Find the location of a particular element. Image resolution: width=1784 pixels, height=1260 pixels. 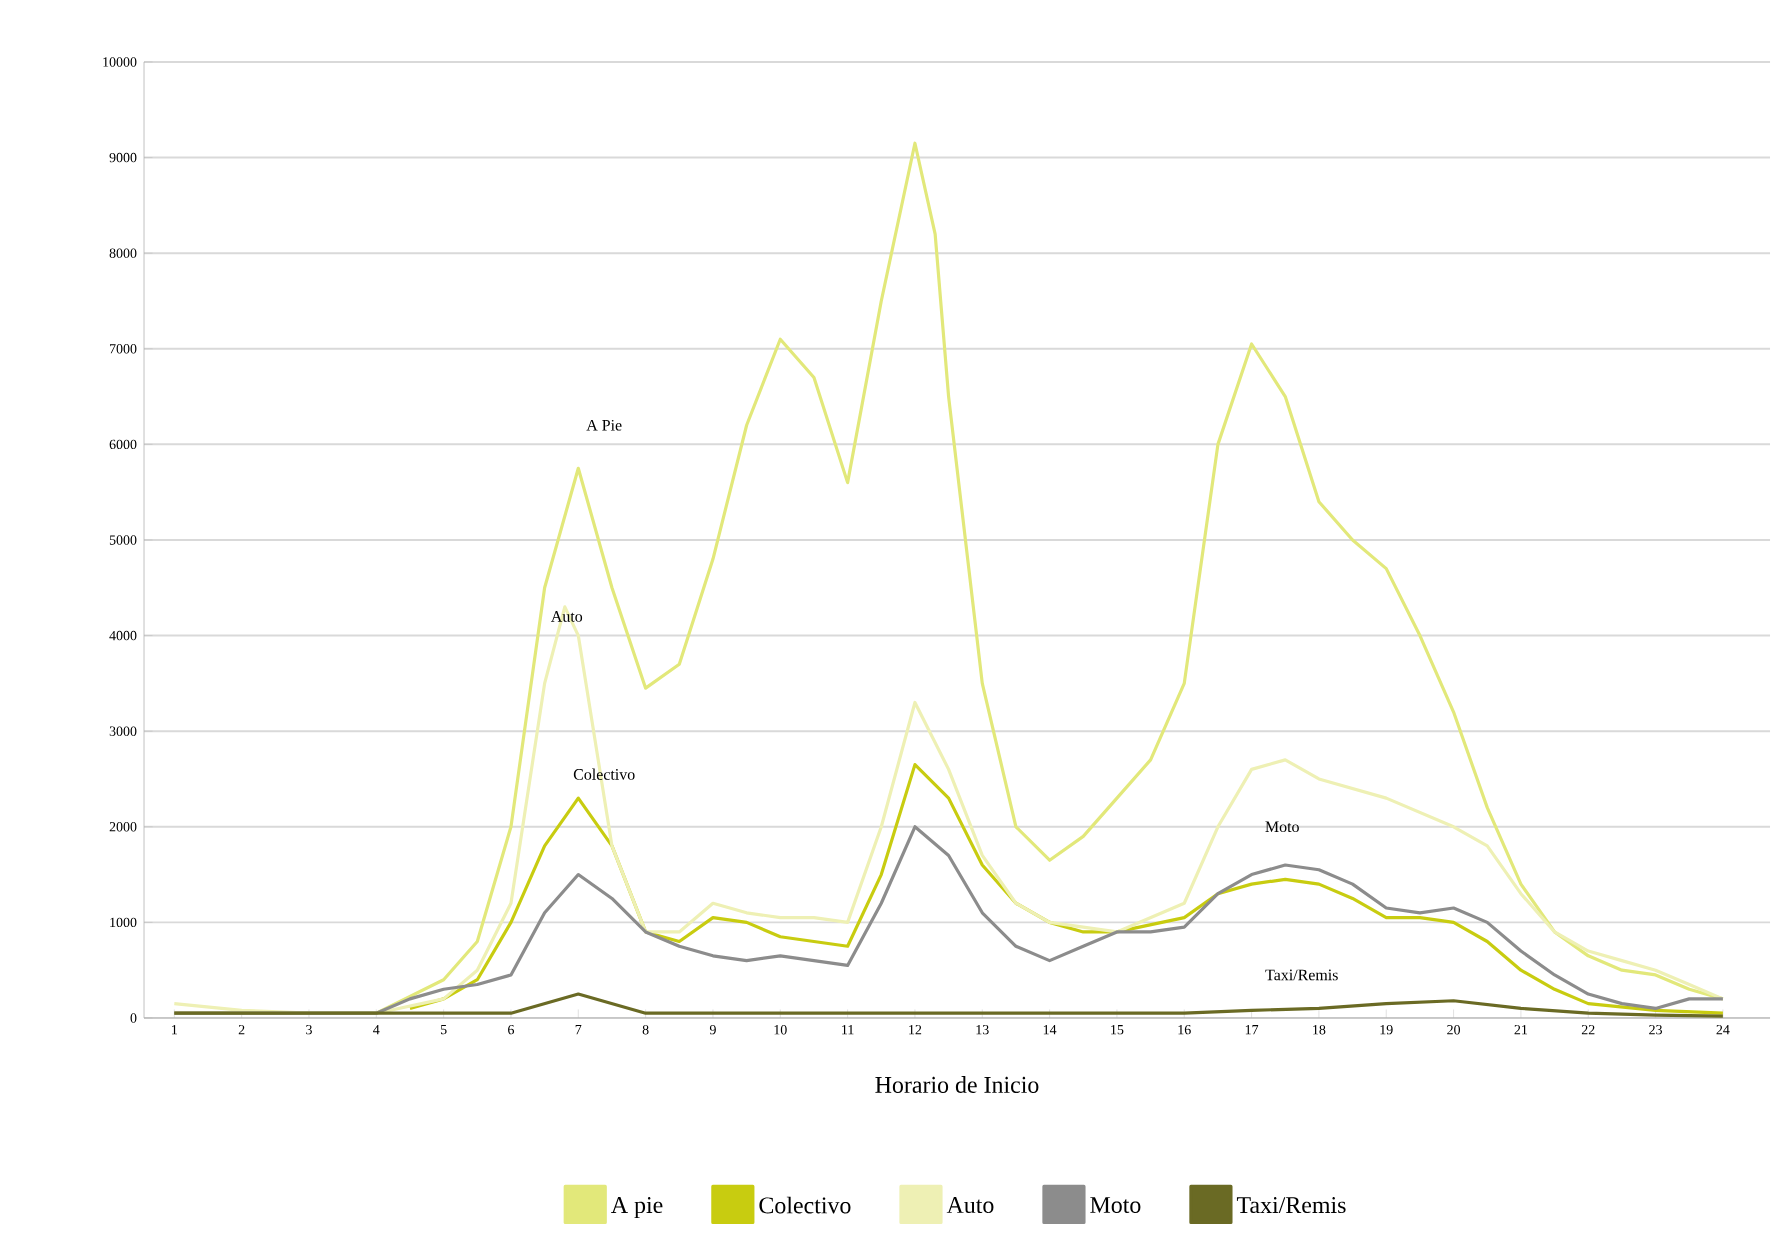

x-axis-title: Horario de Inicio is located at coordinates (957, 1084).